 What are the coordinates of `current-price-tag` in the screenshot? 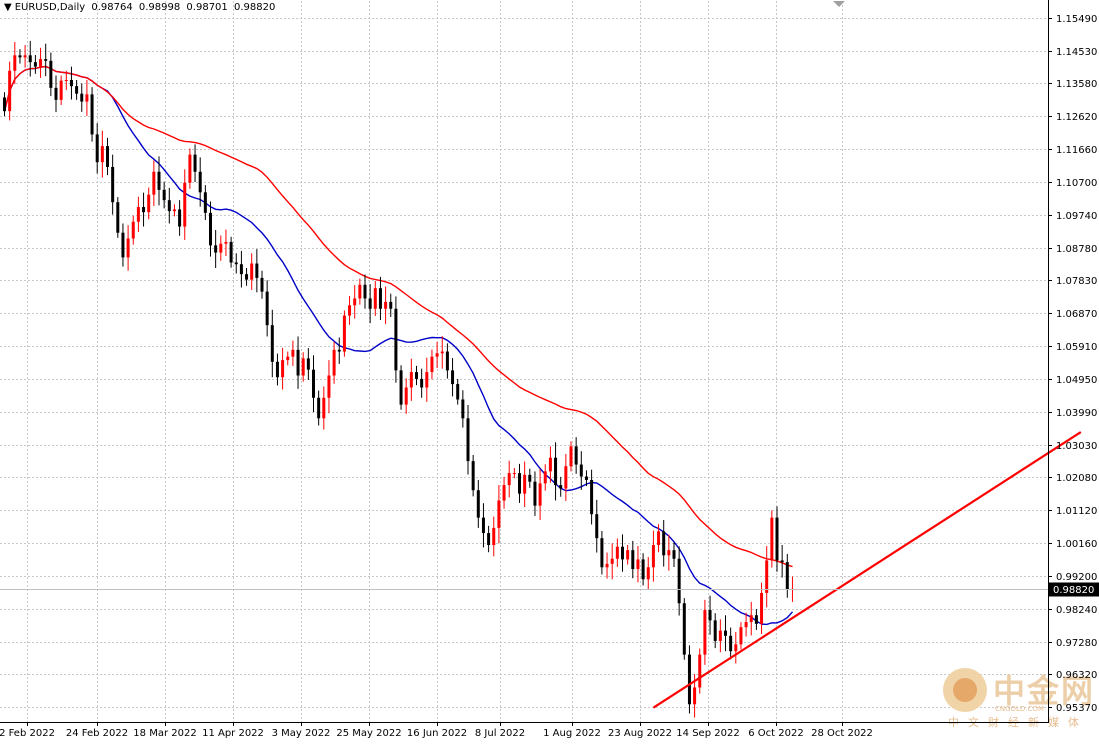 It's located at (1074, 589).